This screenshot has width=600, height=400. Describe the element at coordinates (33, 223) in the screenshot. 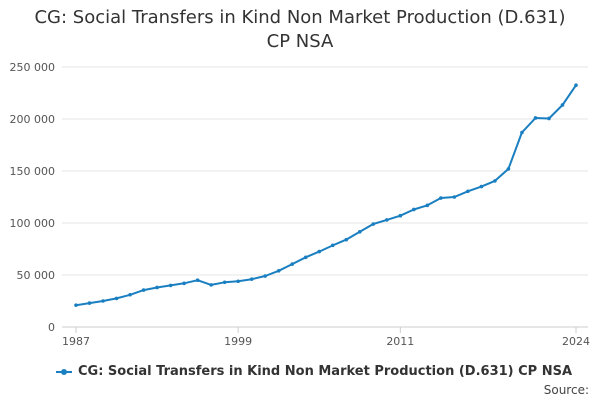

I see `y-tick-label: 100 000` at that location.